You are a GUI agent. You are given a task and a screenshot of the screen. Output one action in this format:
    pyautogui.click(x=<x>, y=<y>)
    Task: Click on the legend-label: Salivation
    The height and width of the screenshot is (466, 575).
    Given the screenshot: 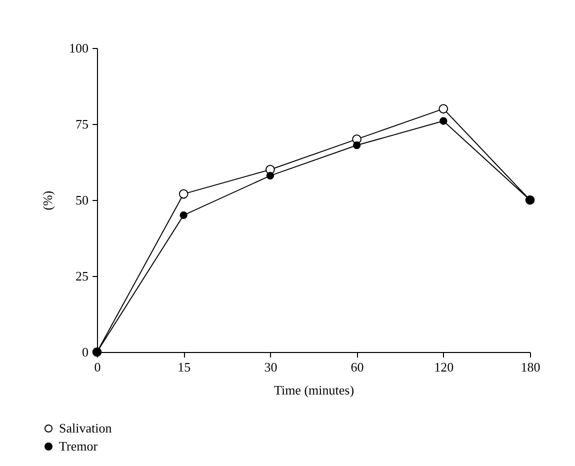 What is the action you would take?
    pyautogui.click(x=85, y=428)
    